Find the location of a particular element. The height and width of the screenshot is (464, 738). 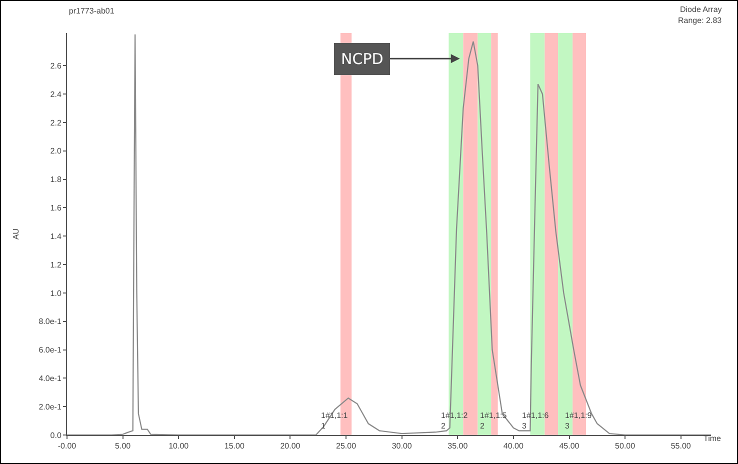

x-tick-label: 30.00 is located at coordinates (402, 446).